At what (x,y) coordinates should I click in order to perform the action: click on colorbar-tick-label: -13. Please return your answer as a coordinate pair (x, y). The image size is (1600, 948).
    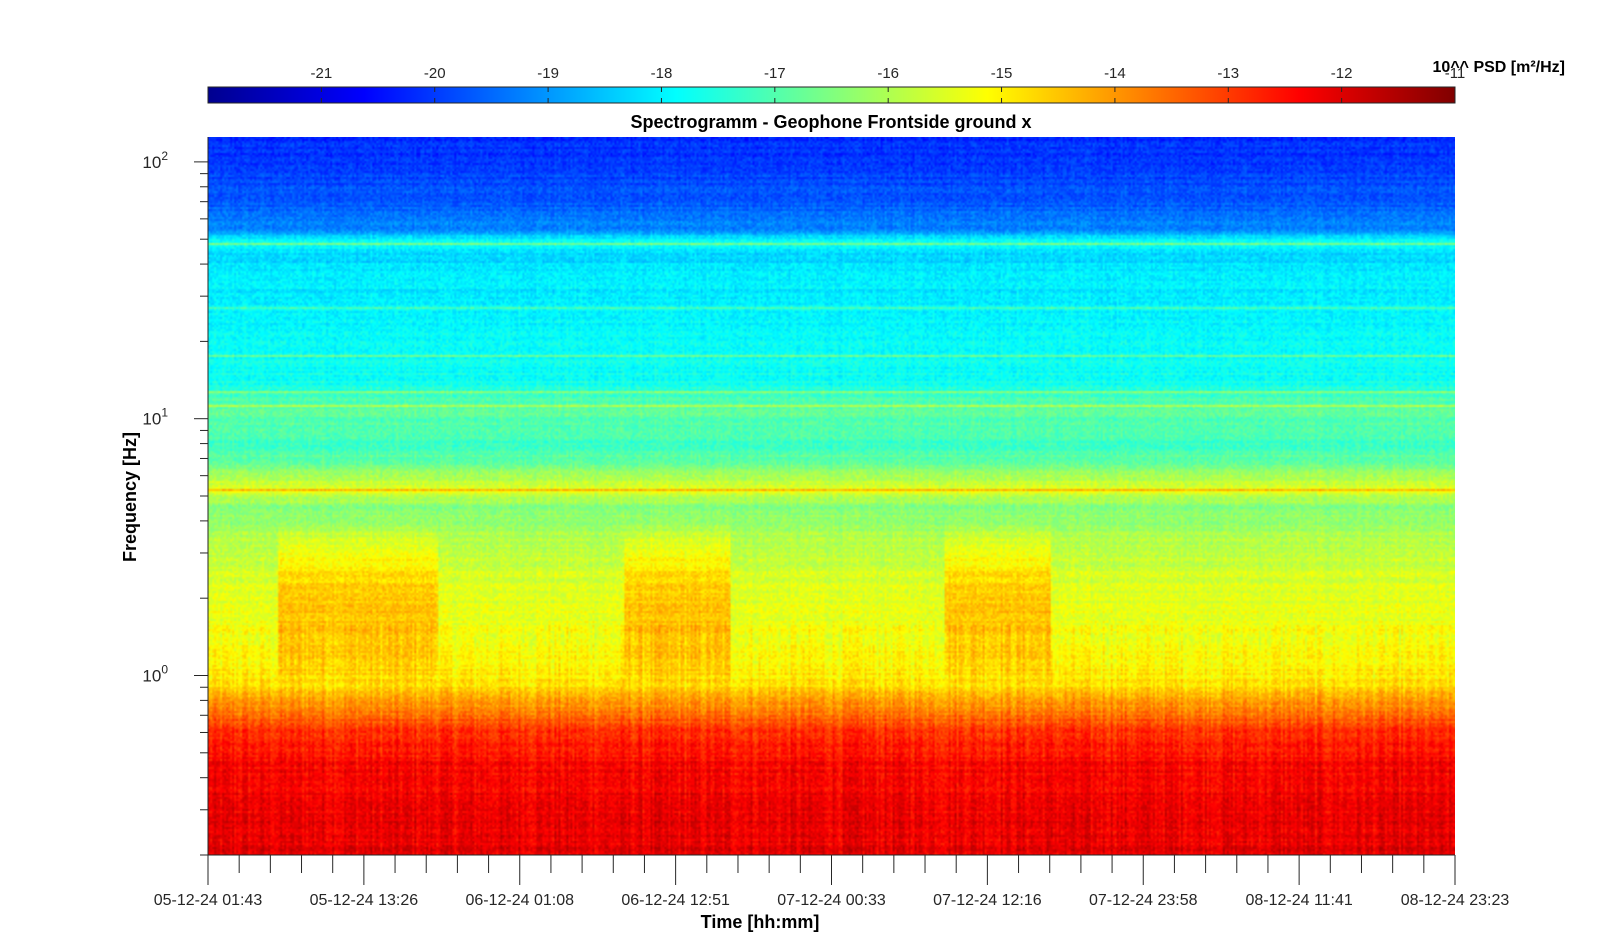
    Looking at the image, I should click on (1228, 73).